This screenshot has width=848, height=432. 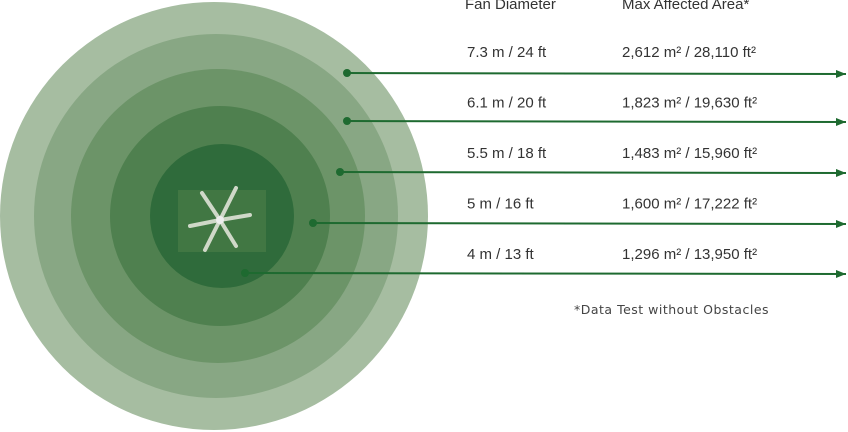 What do you see at coordinates (507, 153) in the screenshot?
I see `diameter: 5.5 m / 18 ft` at bounding box center [507, 153].